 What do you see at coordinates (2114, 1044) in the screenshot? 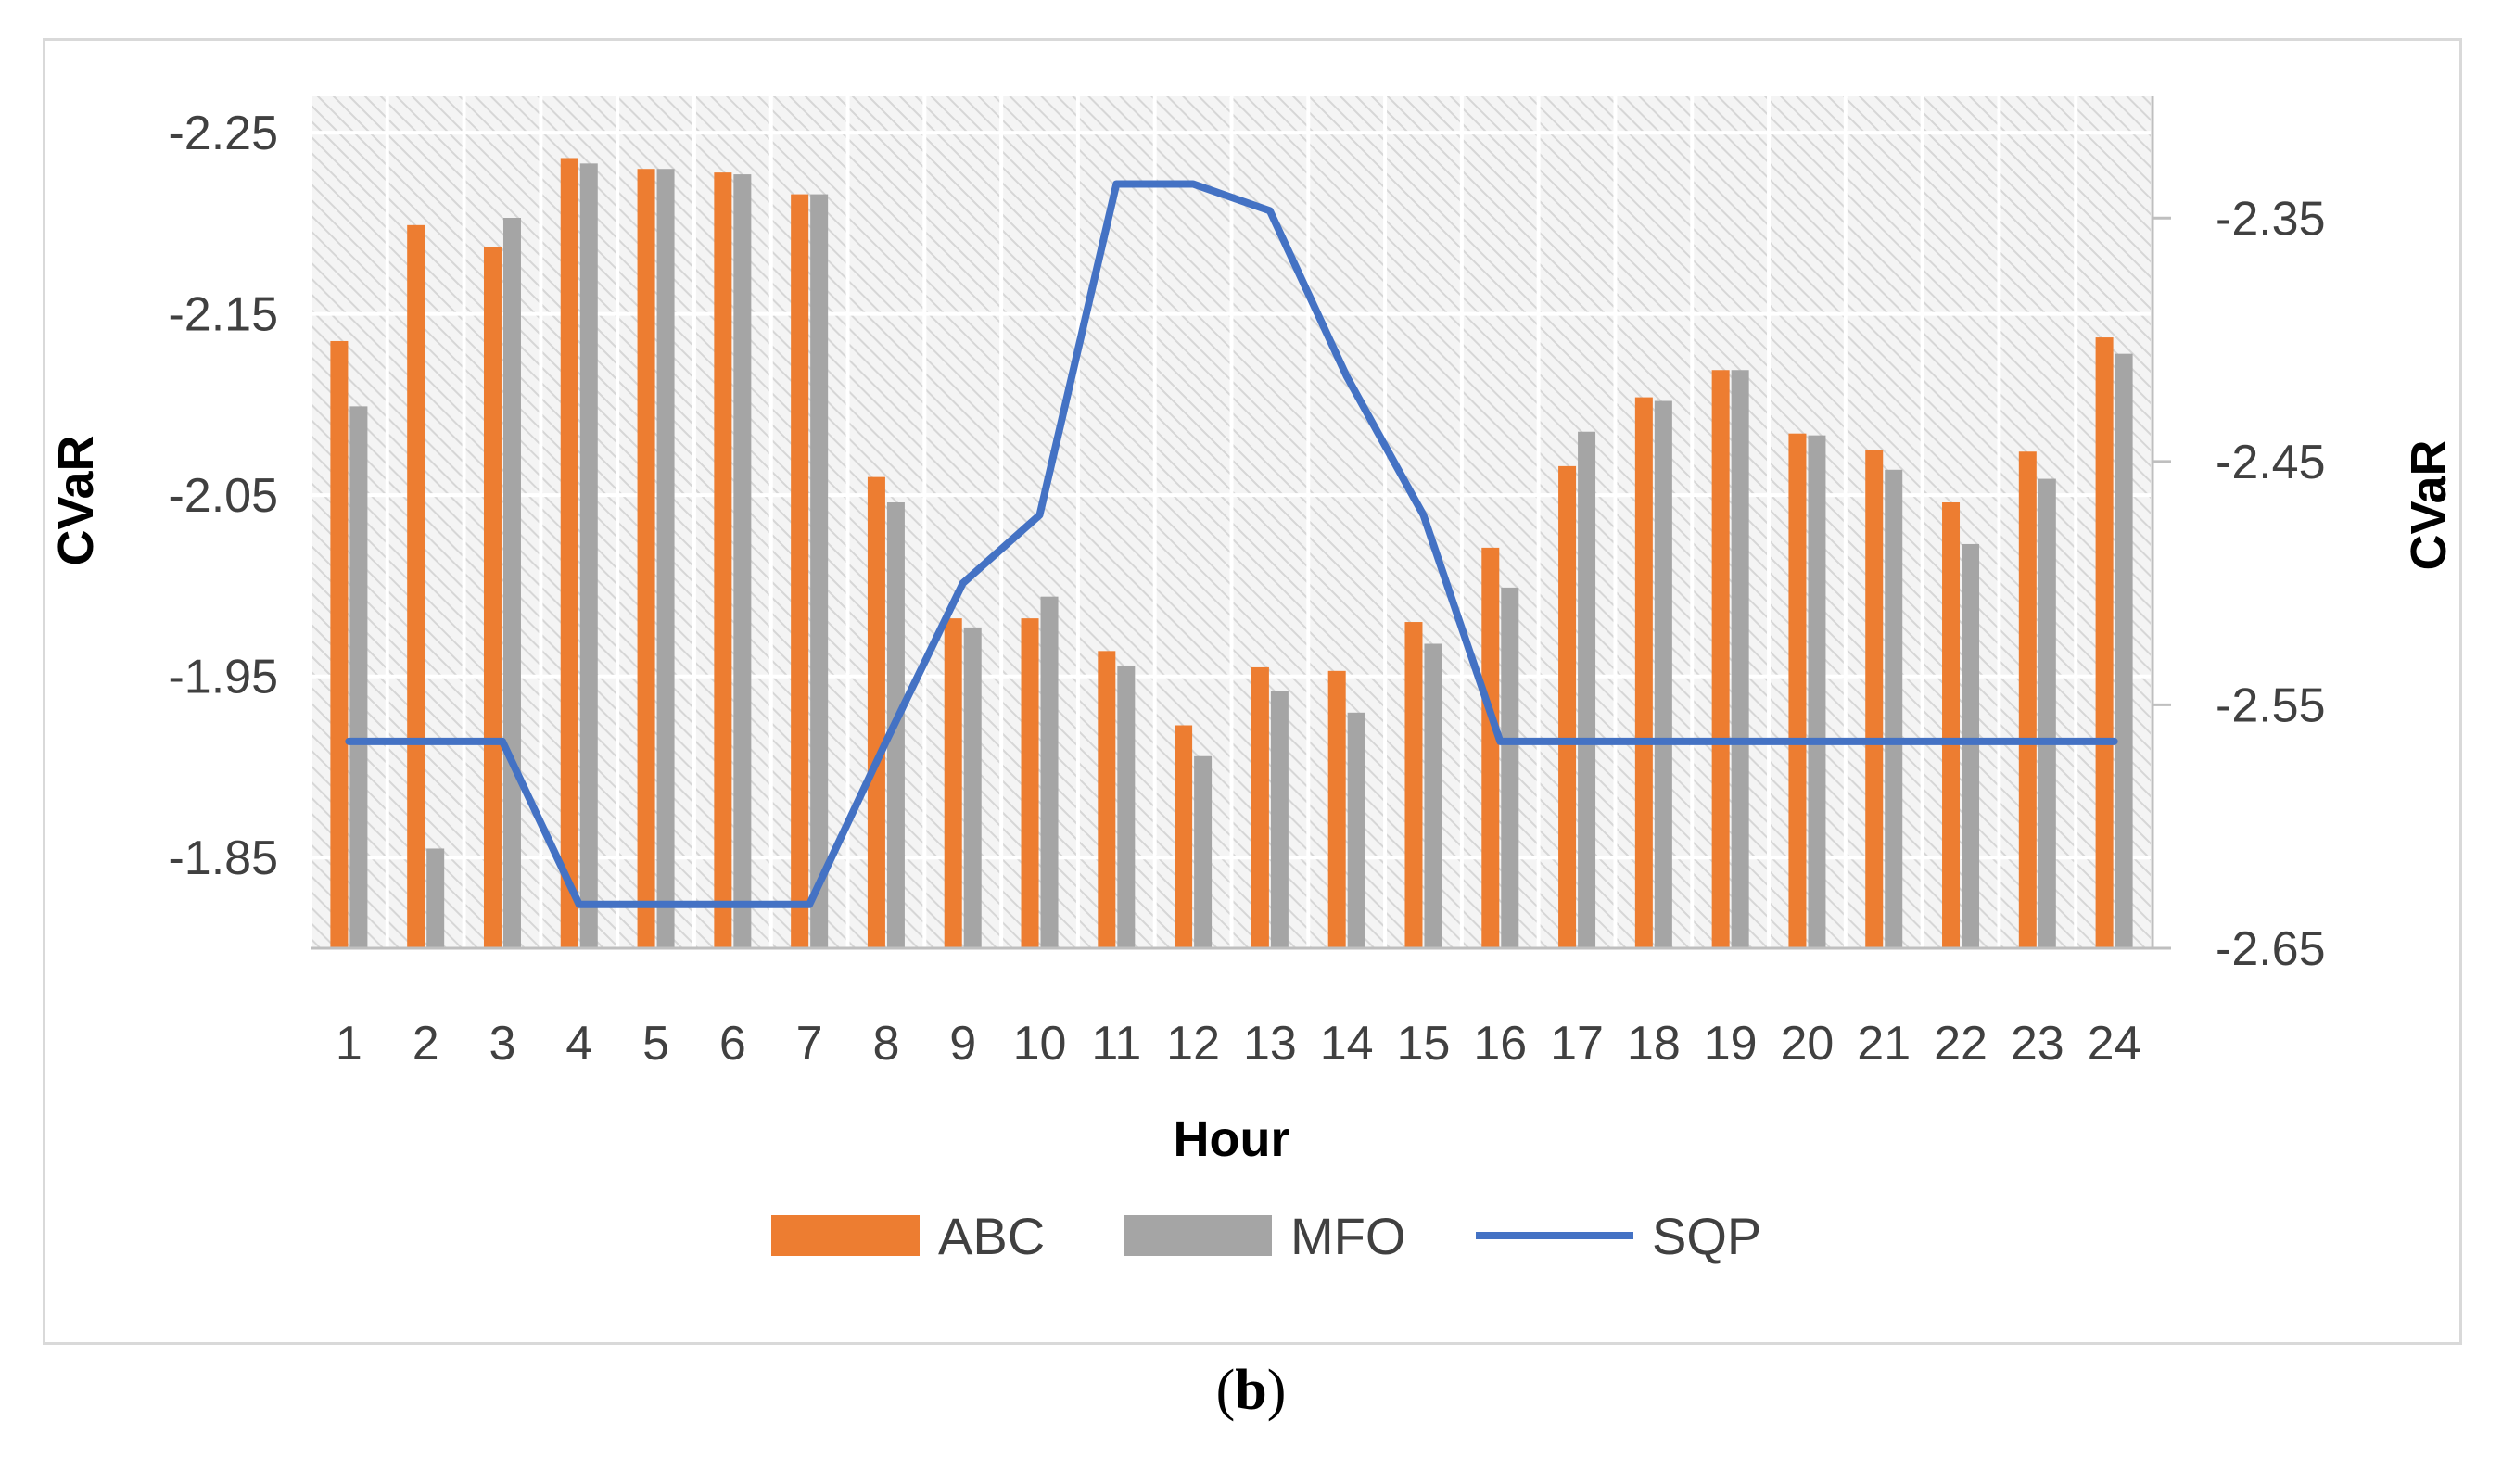
I see `x-tick-label-24: 24` at bounding box center [2114, 1044].